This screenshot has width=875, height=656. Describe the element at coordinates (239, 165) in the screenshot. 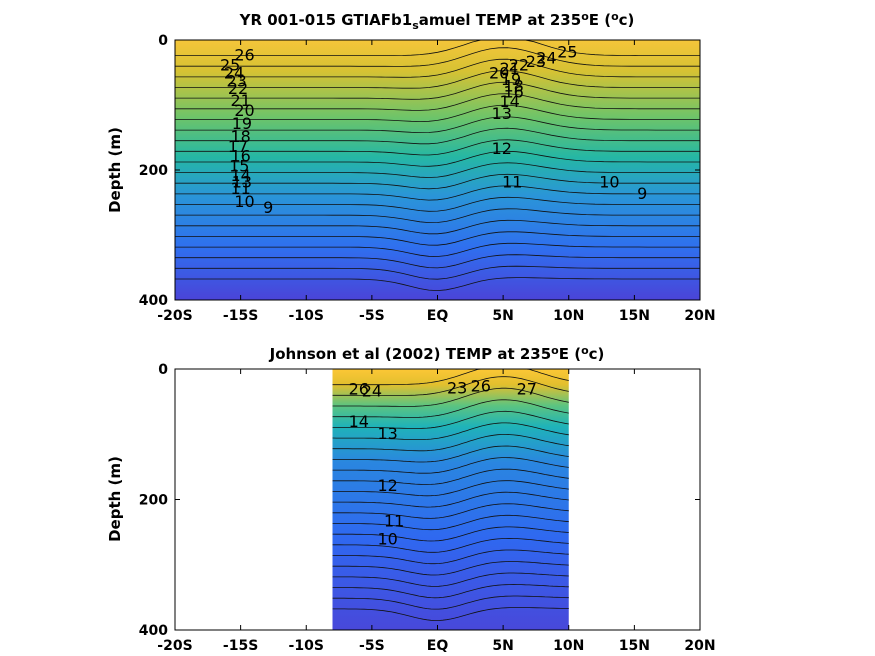

I see `contour-label: 15` at that location.